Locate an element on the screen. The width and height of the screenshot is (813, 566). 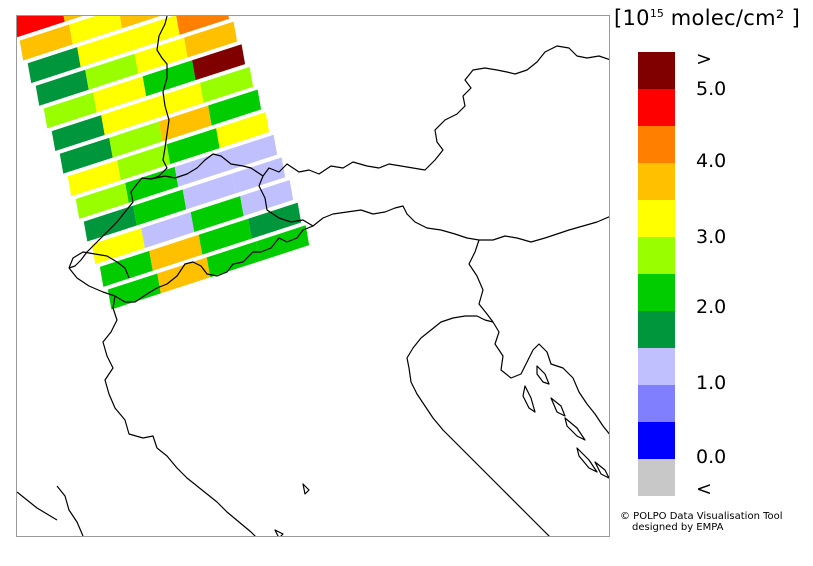
colorbar-label: < is located at coordinates (704, 489).